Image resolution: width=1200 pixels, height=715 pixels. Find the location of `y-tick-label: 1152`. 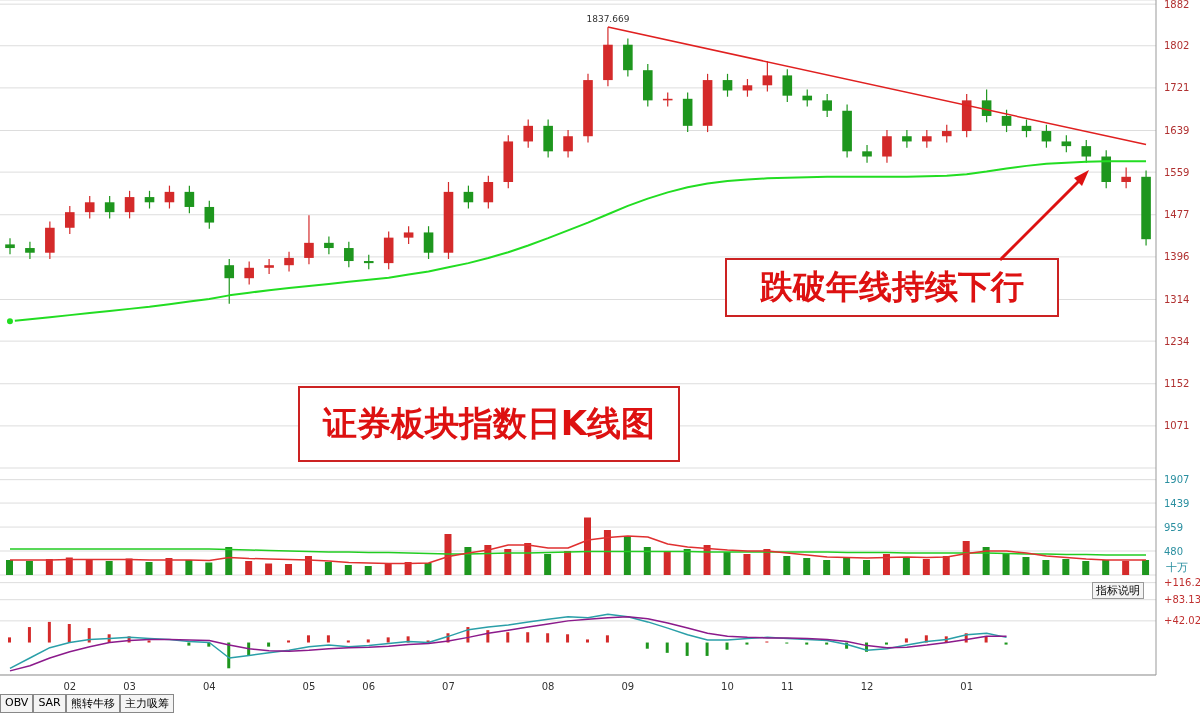

y-tick-label: 1152 is located at coordinates (1177, 384).